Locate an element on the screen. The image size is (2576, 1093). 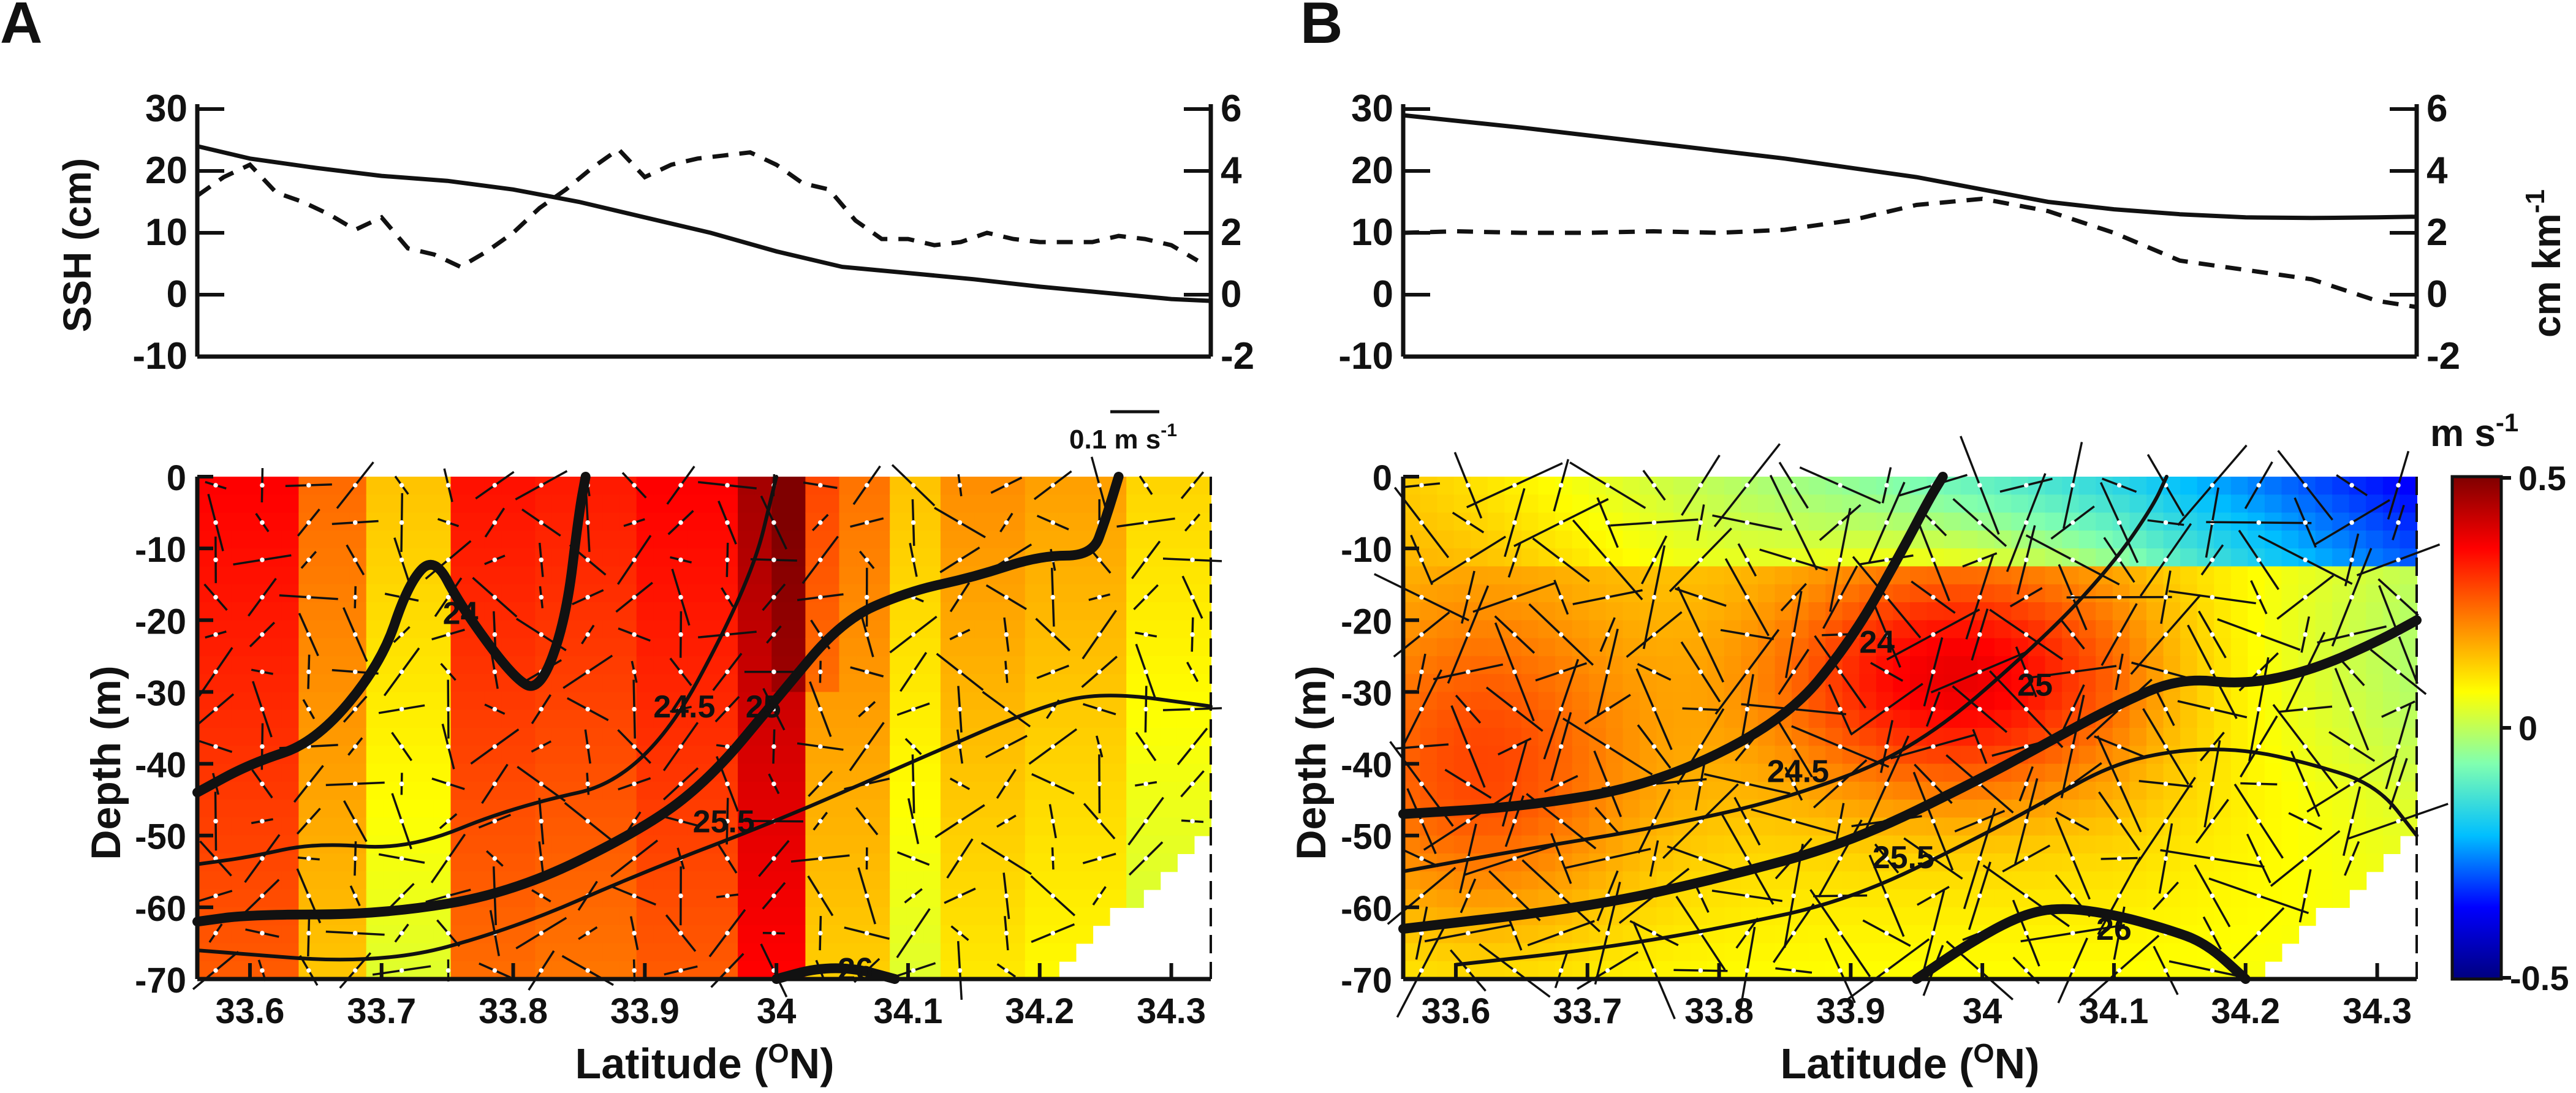
ssh-plot-b is located at coordinates (1910, 211).